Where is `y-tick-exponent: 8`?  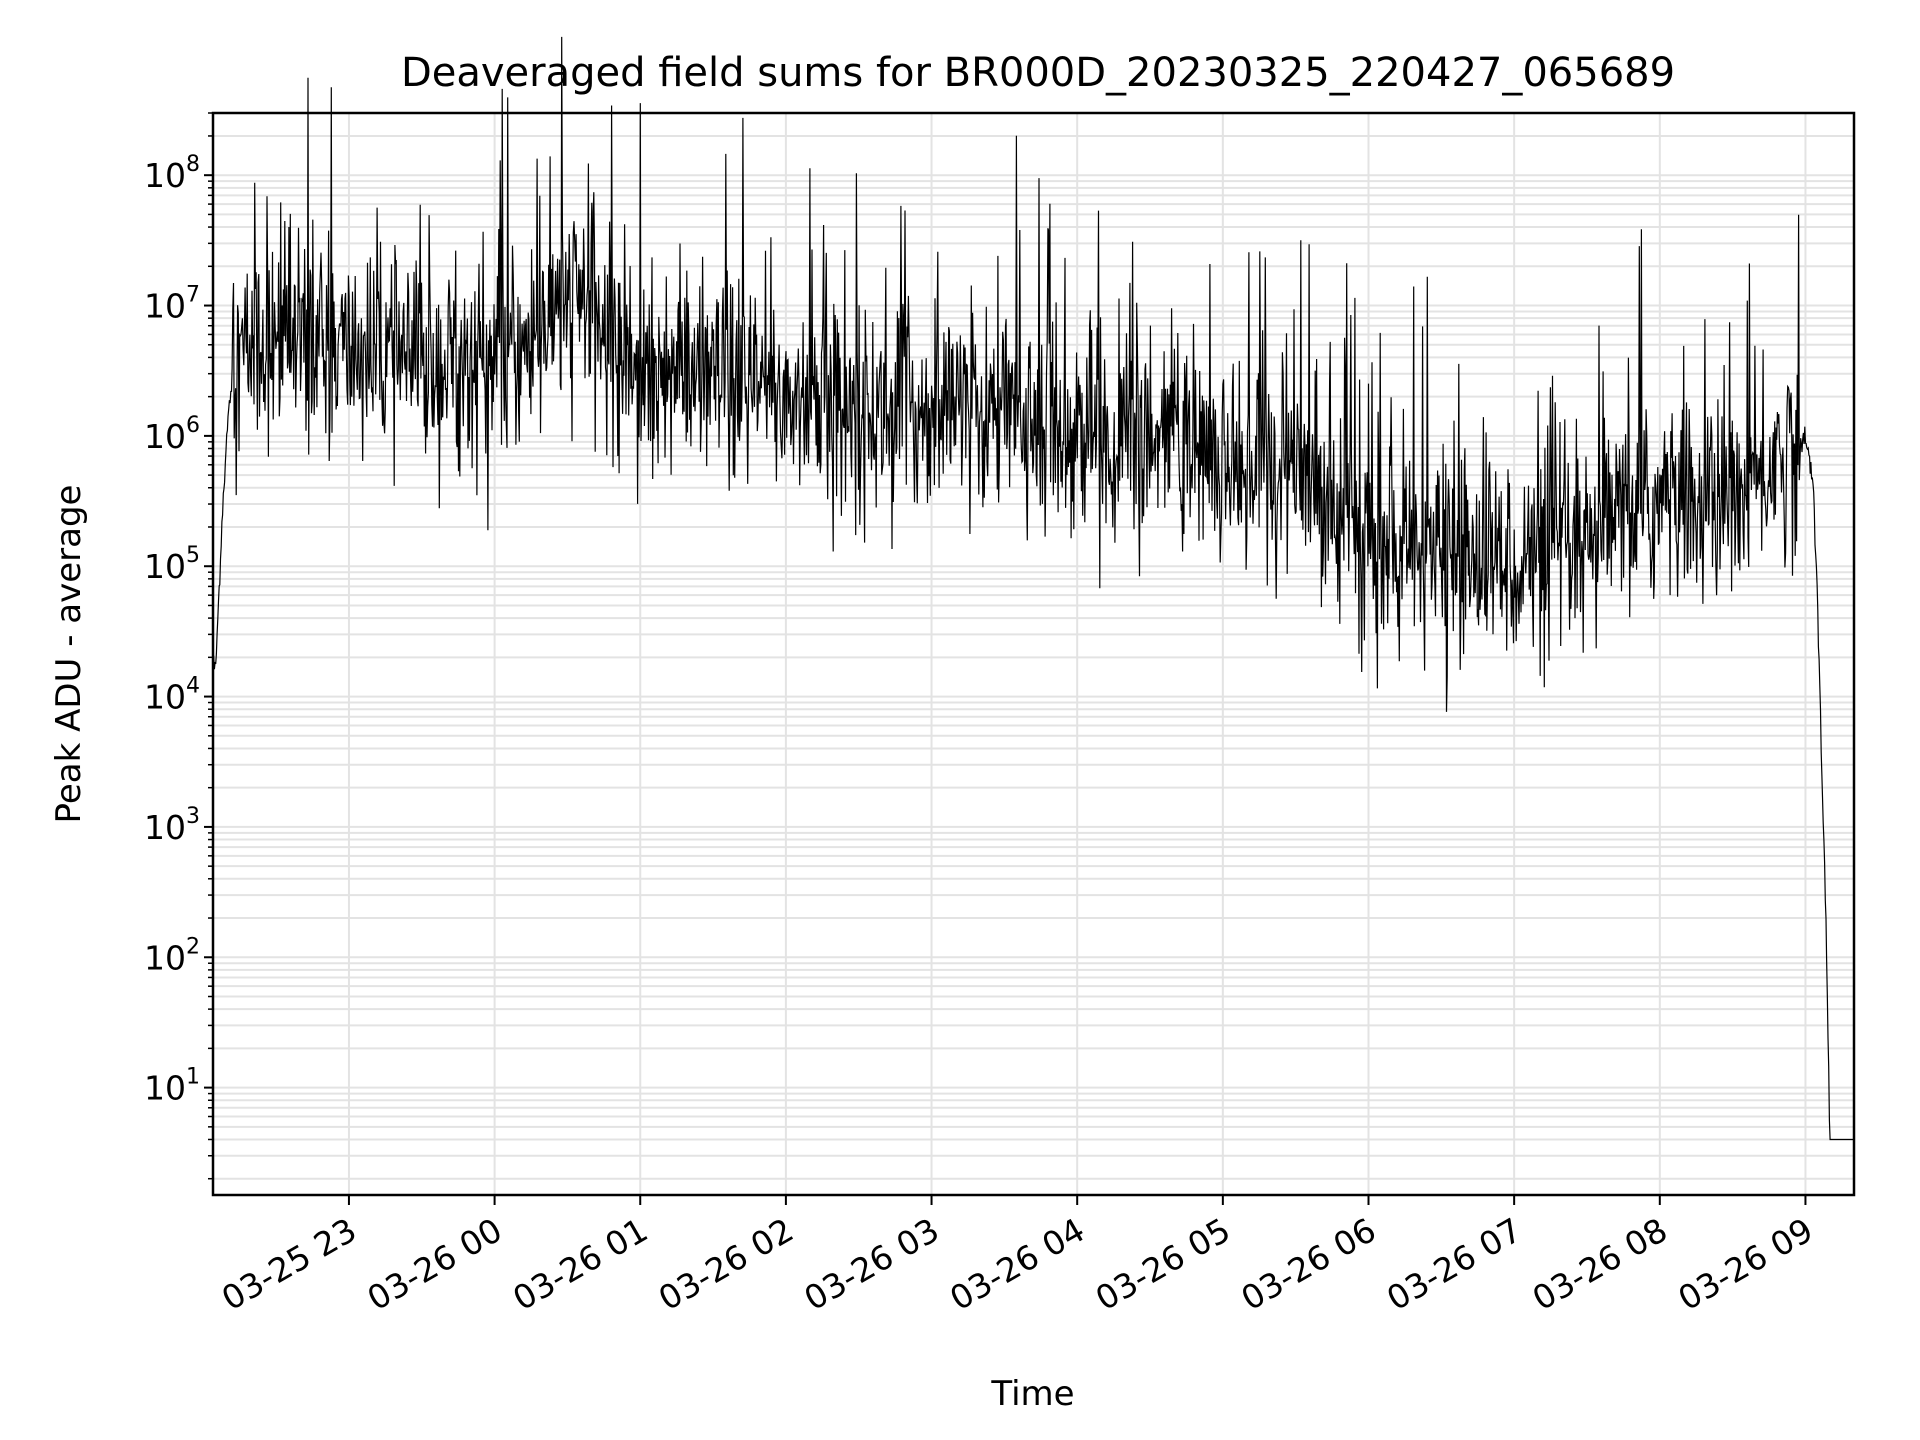
y-tick-exponent: 8 is located at coordinates (193, 164).